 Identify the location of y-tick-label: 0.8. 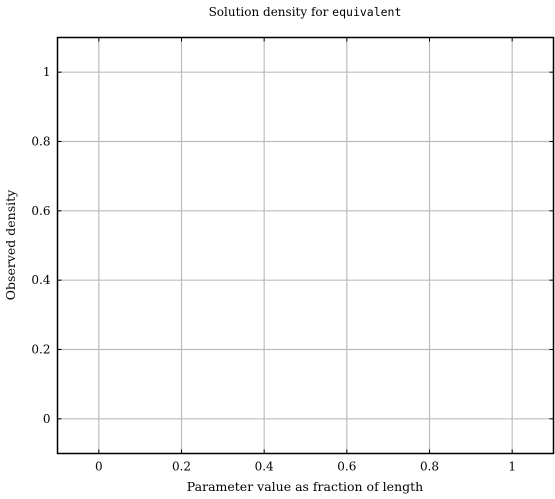
(40, 142).